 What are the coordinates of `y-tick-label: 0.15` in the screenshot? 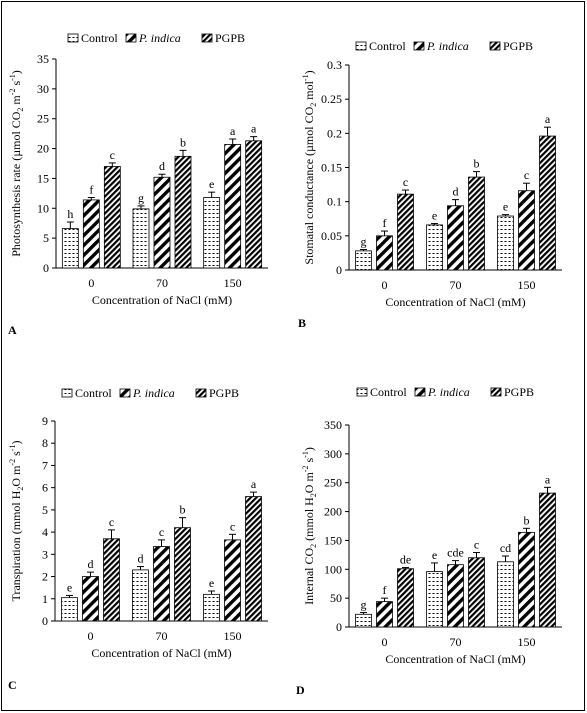 It's located at (331, 168).